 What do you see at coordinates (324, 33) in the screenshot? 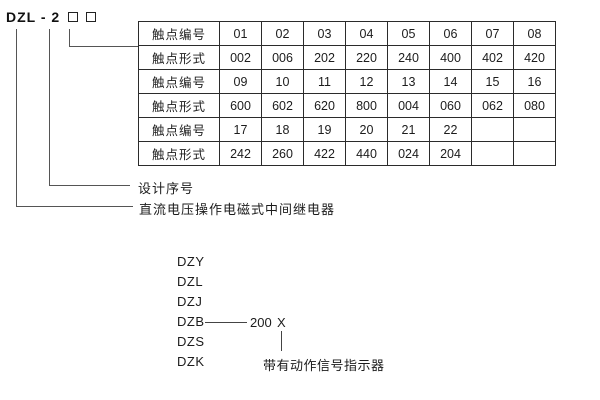
I see `value-cell: 03` at bounding box center [324, 33].